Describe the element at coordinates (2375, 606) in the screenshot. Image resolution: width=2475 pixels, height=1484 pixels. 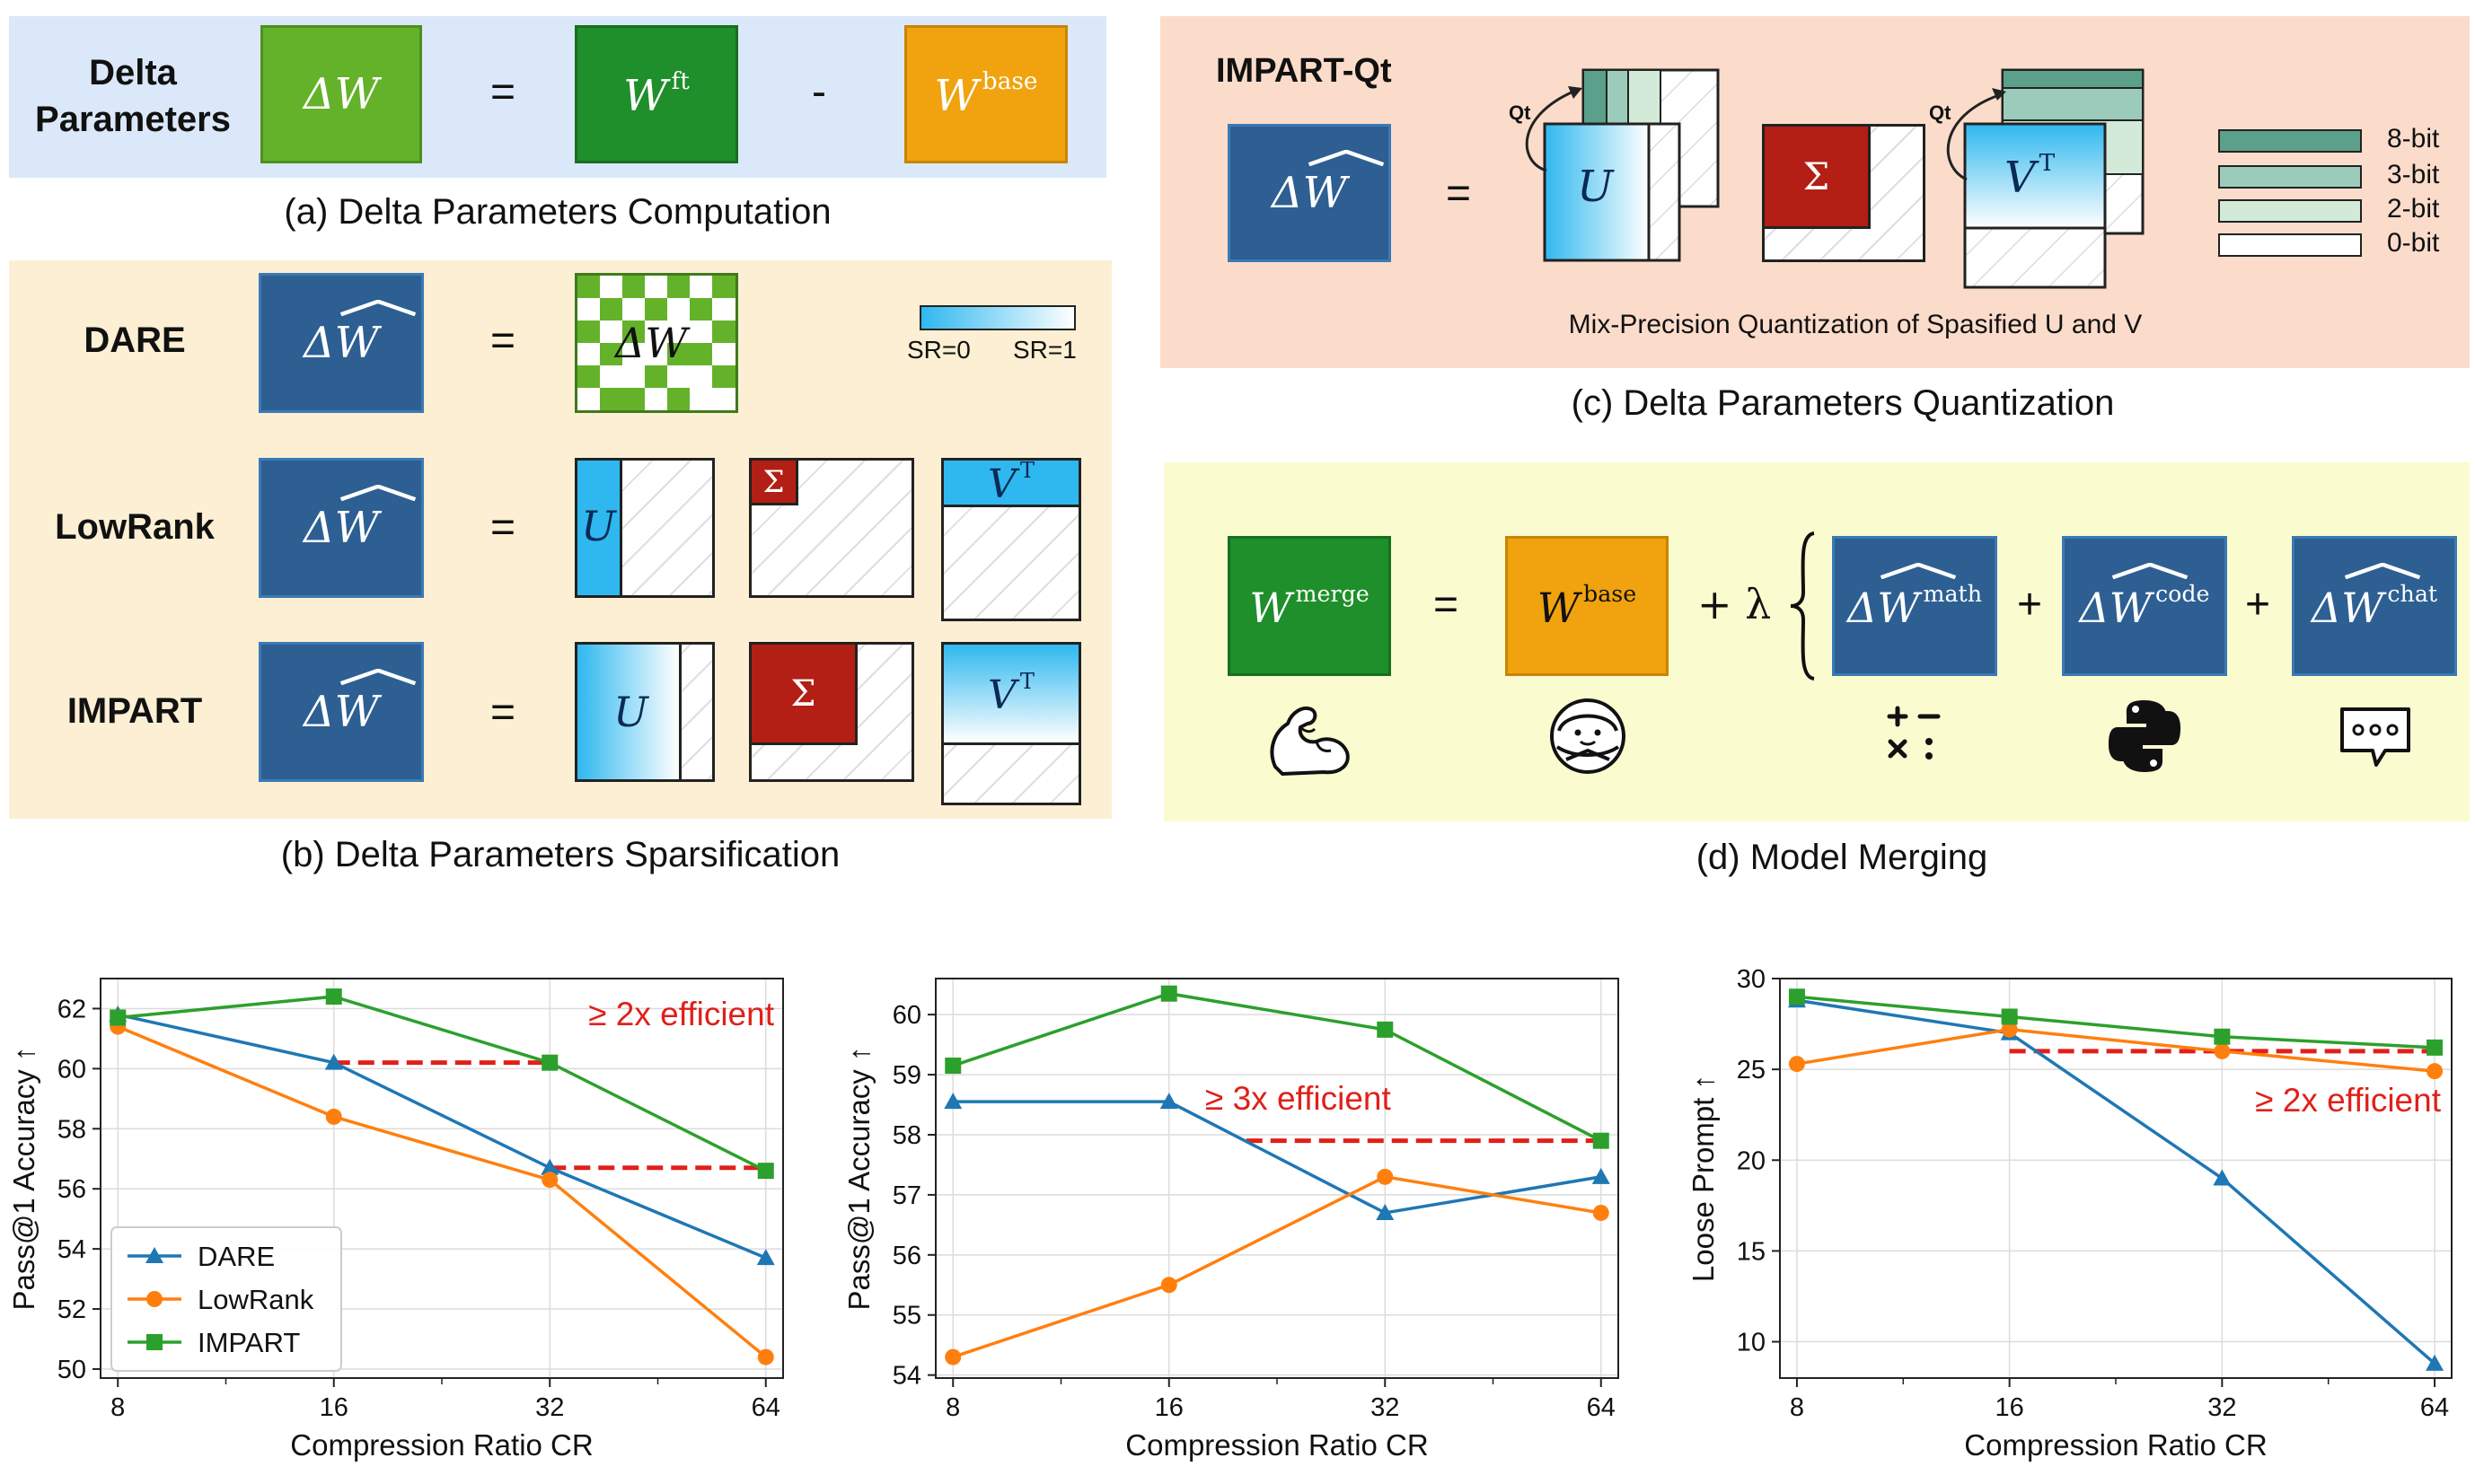
I see `delta-hat-chat-tile: ΔW chat` at that location.